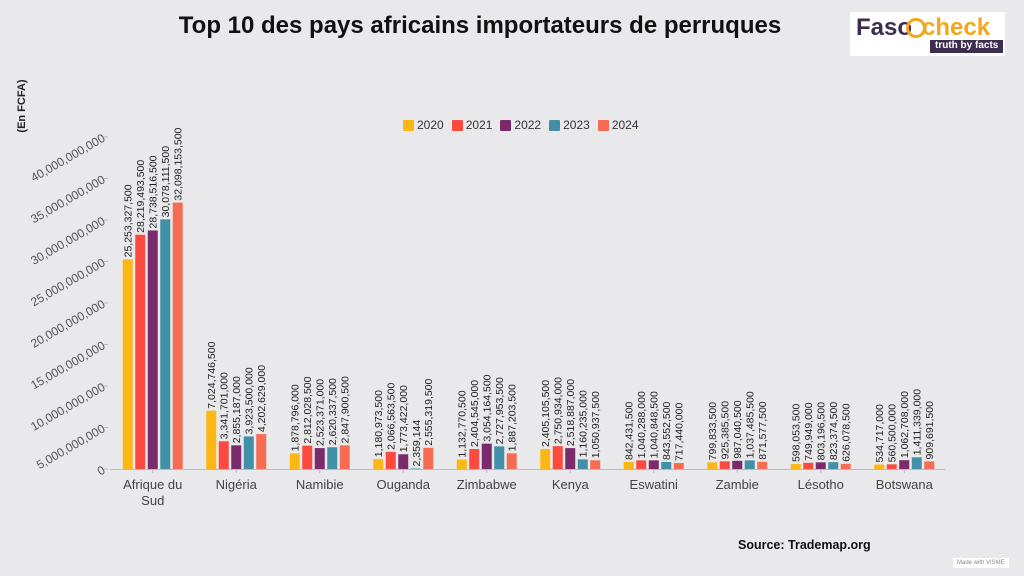 The width and height of the screenshot is (1024, 576). What do you see at coordinates (726, 430) in the screenshot?
I see `data-label: 925,385,500` at bounding box center [726, 430].